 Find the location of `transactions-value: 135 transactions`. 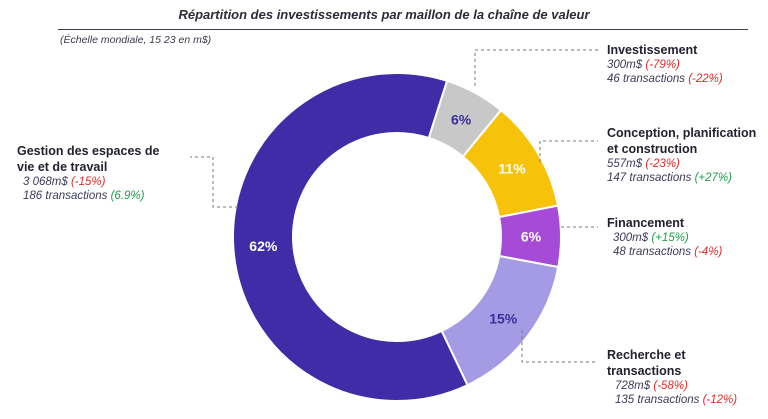

transactions-value: 135 transactions is located at coordinates (657, 400).